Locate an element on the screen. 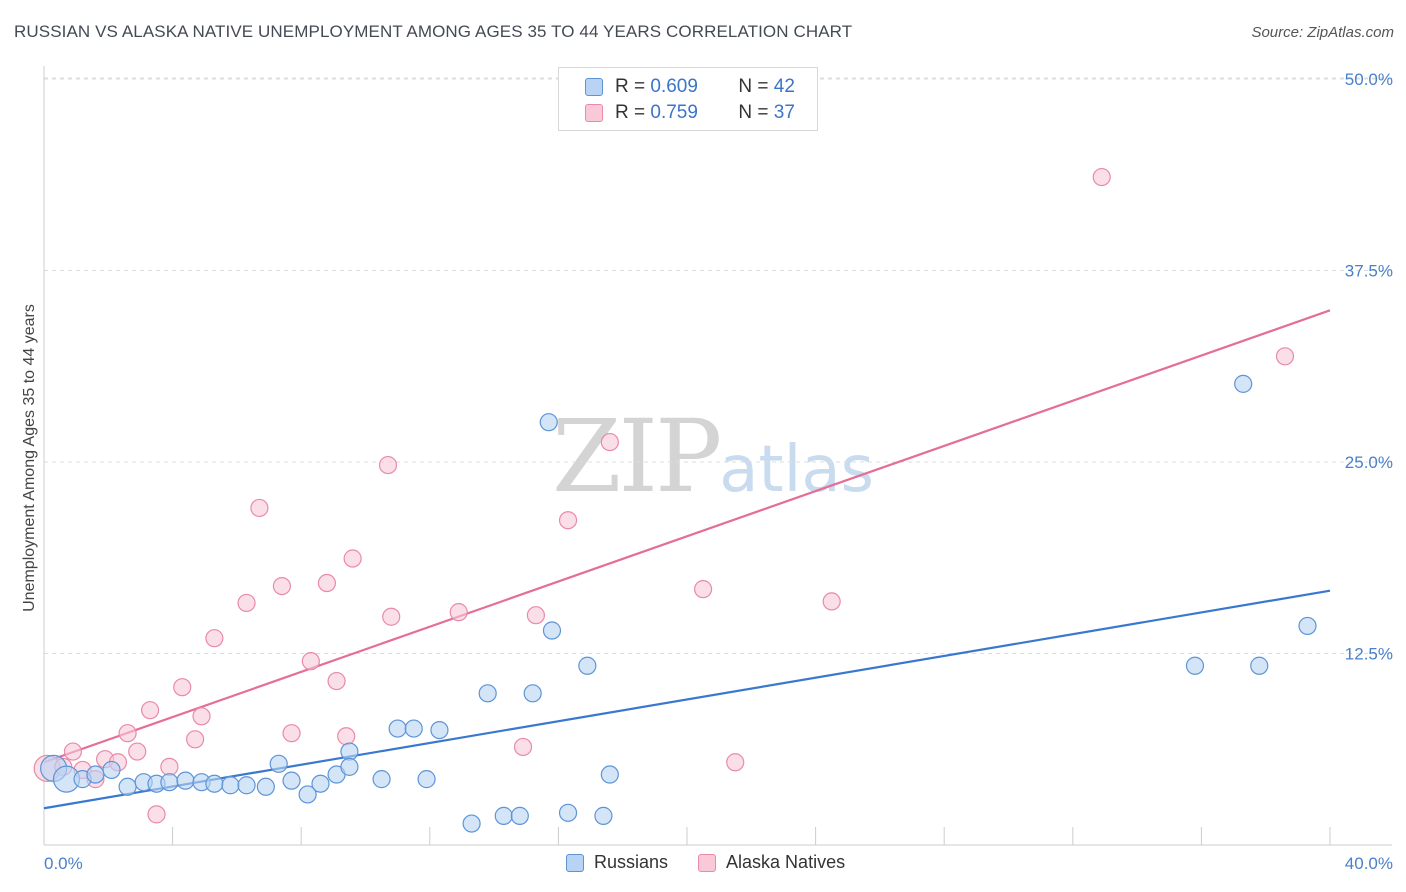 This screenshot has height=892, width=1406. legend-n-value: 42 is located at coordinates (784, 86).